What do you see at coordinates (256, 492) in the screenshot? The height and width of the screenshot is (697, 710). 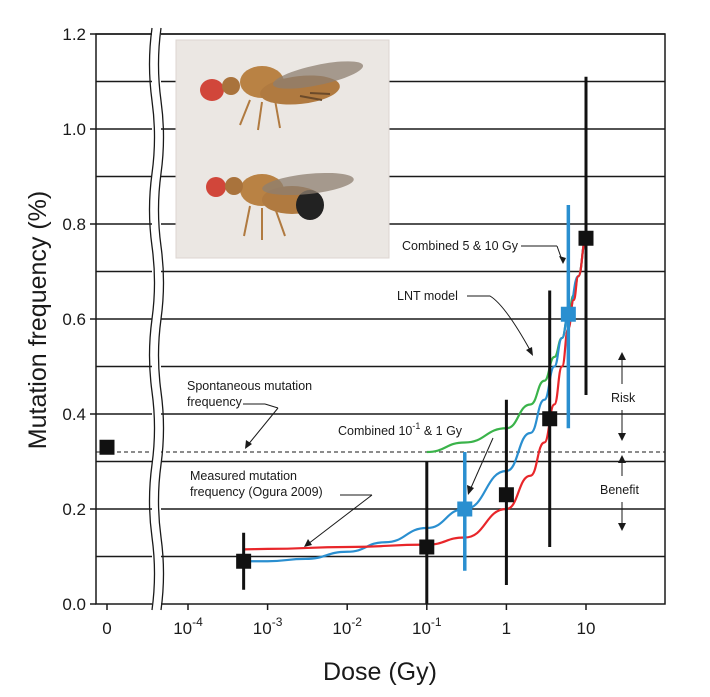 I see `annot-measured-line2: frequency (Ogura 2009)` at bounding box center [256, 492].